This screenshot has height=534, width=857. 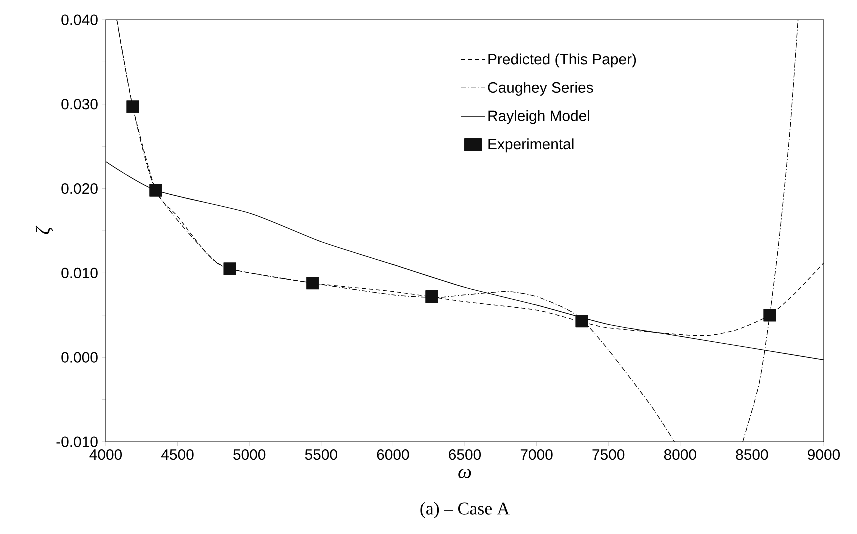 What do you see at coordinates (536, 455) in the screenshot?
I see `x-tick-label: 7000` at bounding box center [536, 455].